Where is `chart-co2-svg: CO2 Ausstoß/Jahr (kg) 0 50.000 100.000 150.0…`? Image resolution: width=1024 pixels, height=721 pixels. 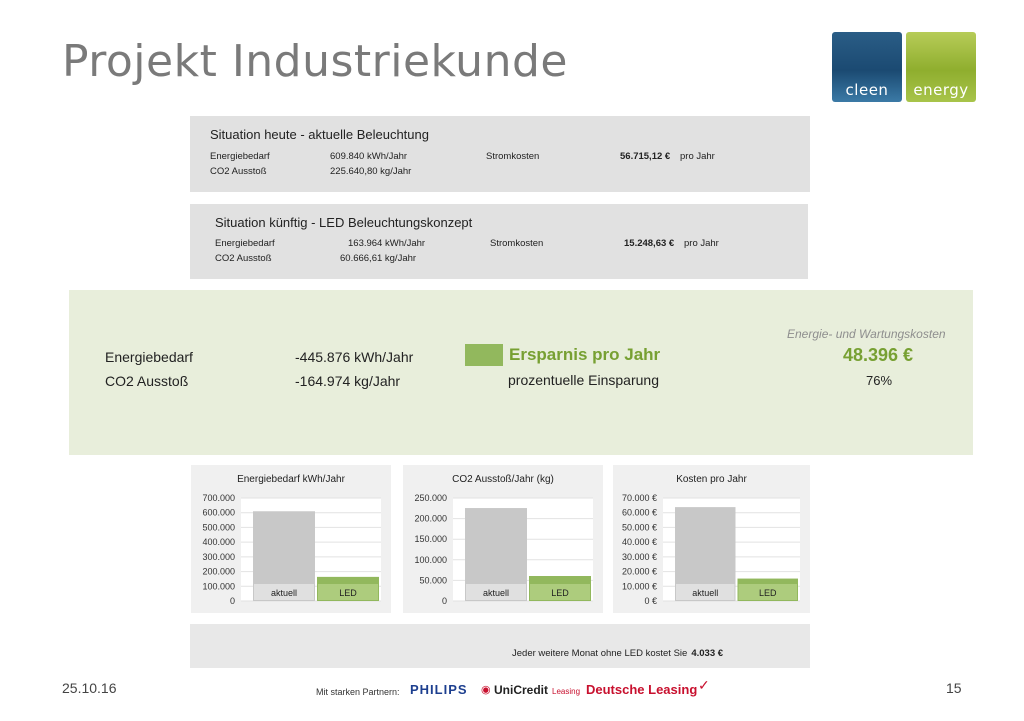 chart-co2-svg: CO2 Ausstoß/Jahr (kg) 0 50.000 100.000 150.0… is located at coordinates (503, 540).